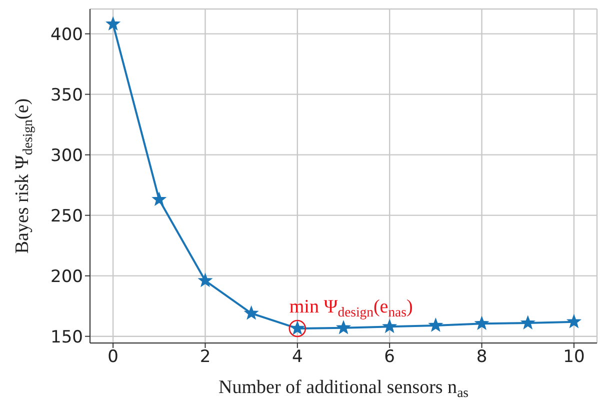  I want to click on annotation: min Ψ$_{design}$(e$_{nas}$), so click(351, 307).